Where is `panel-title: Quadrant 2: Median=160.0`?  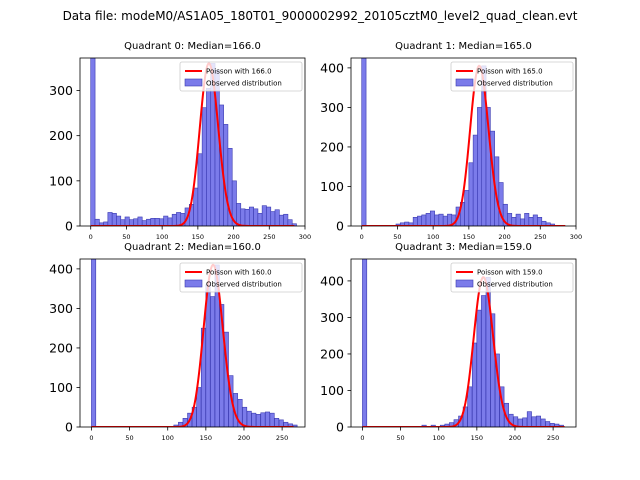 panel-title: Quadrant 2: Median=160.0 is located at coordinates (192, 247).